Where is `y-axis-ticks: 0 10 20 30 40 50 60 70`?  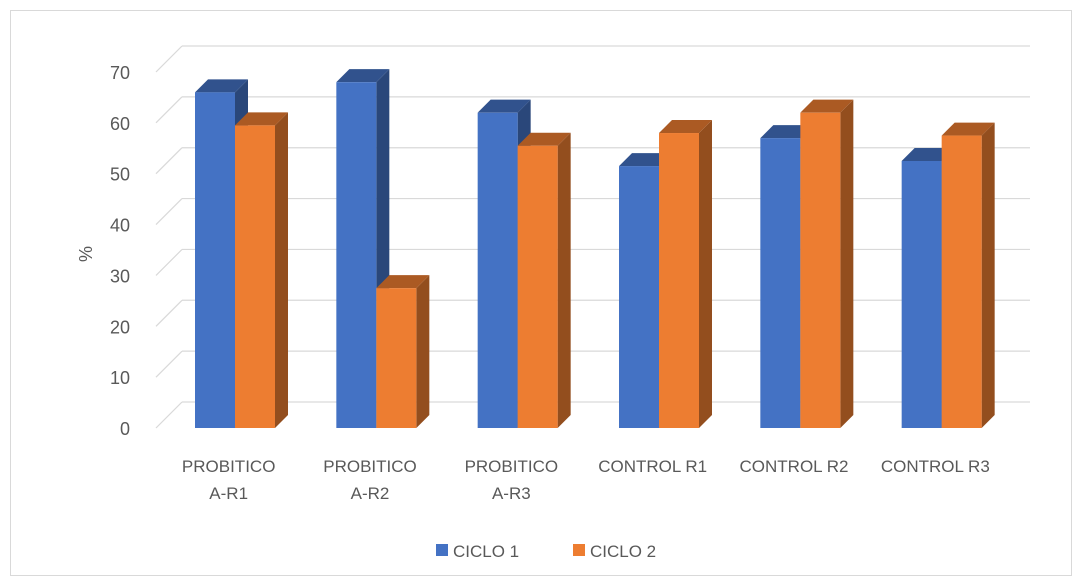 y-axis-ticks: 0 10 20 30 40 50 60 70 is located at coordinates (120, 251).